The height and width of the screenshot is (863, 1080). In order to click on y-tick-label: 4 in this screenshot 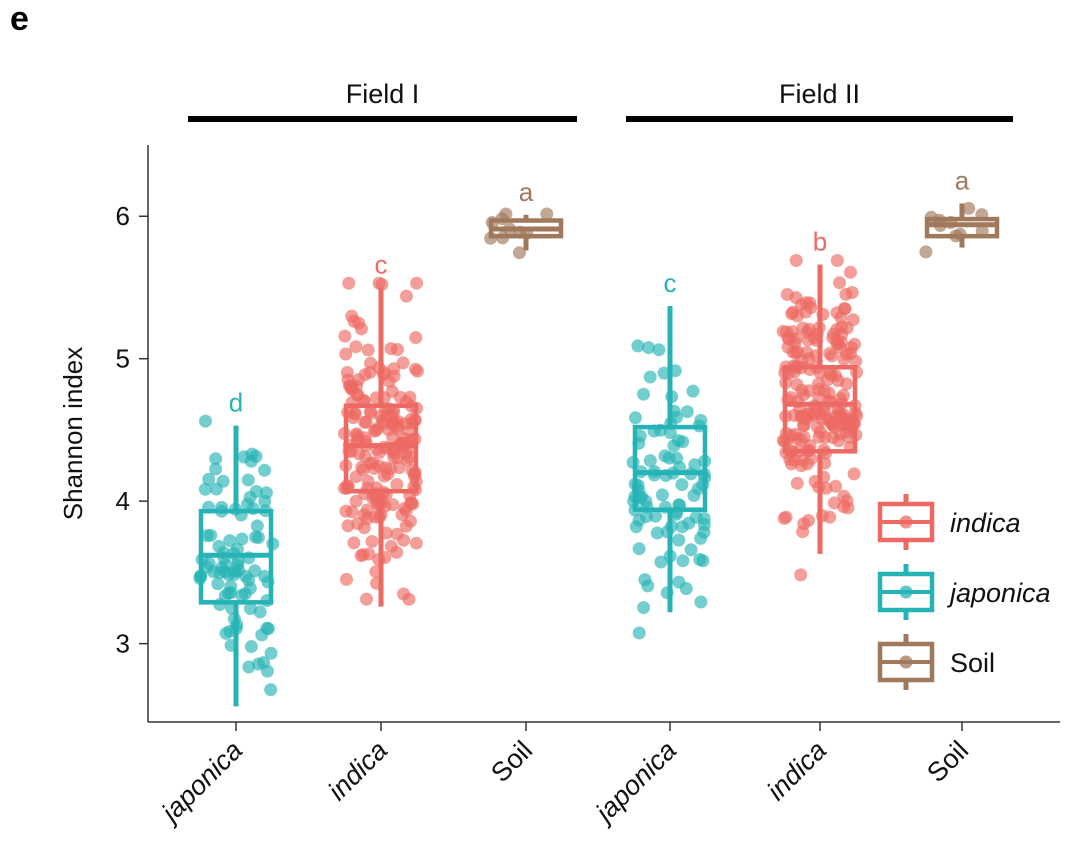, I will do `click(123, 501)`.